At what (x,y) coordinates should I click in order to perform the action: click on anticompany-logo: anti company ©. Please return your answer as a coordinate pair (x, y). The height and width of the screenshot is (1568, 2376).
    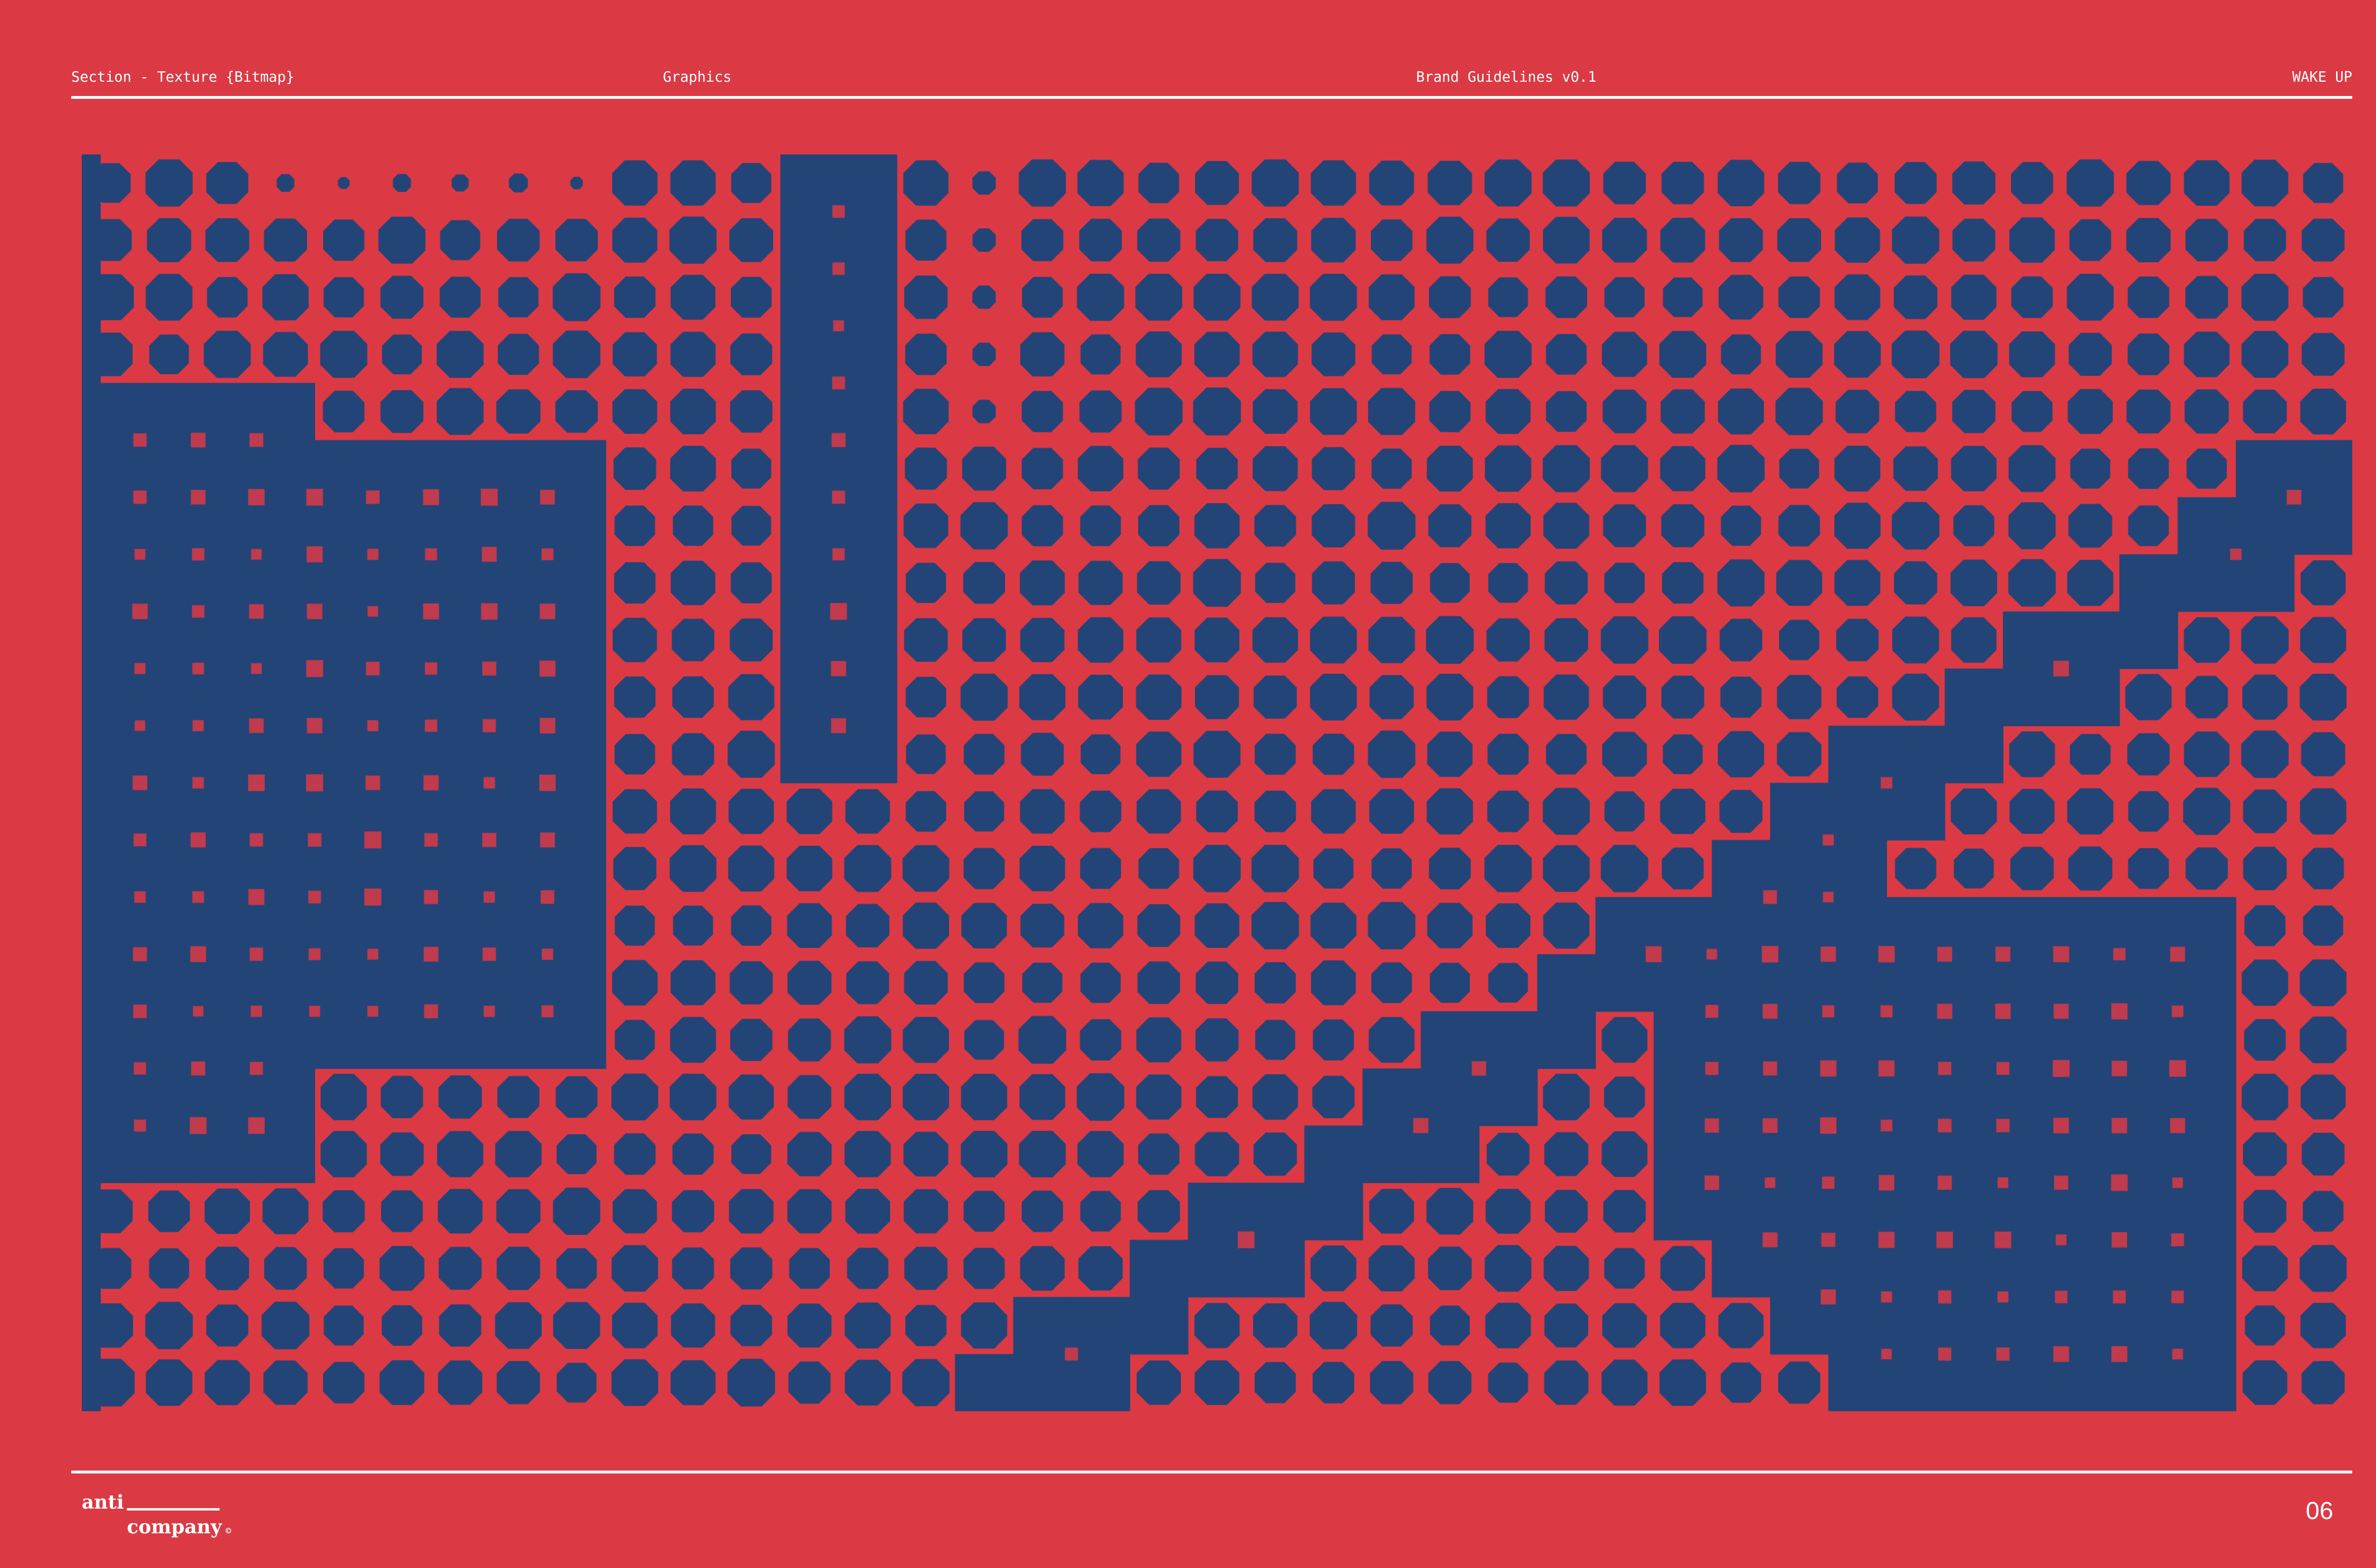
    Looking at the image, I should click on (167, 1518).